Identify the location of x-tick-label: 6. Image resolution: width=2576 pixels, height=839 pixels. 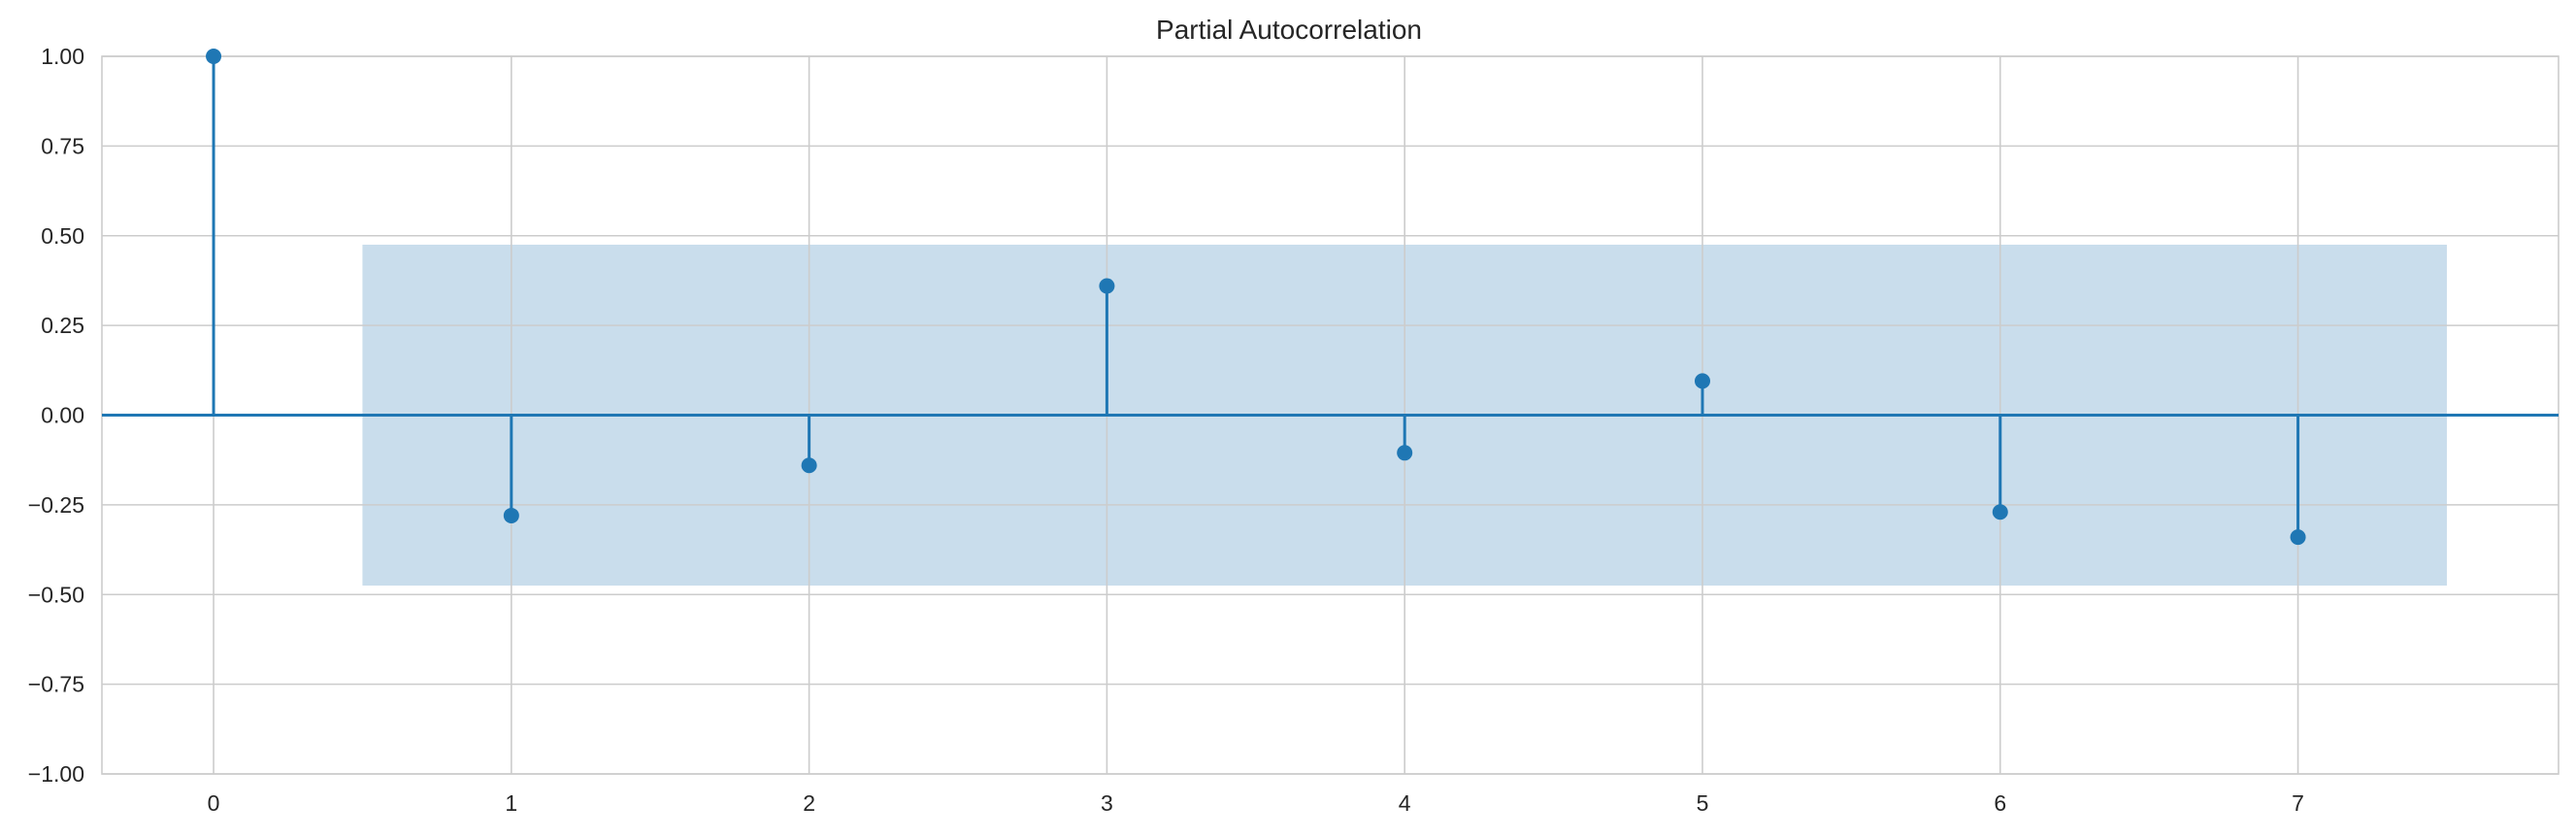
(2000, 803).